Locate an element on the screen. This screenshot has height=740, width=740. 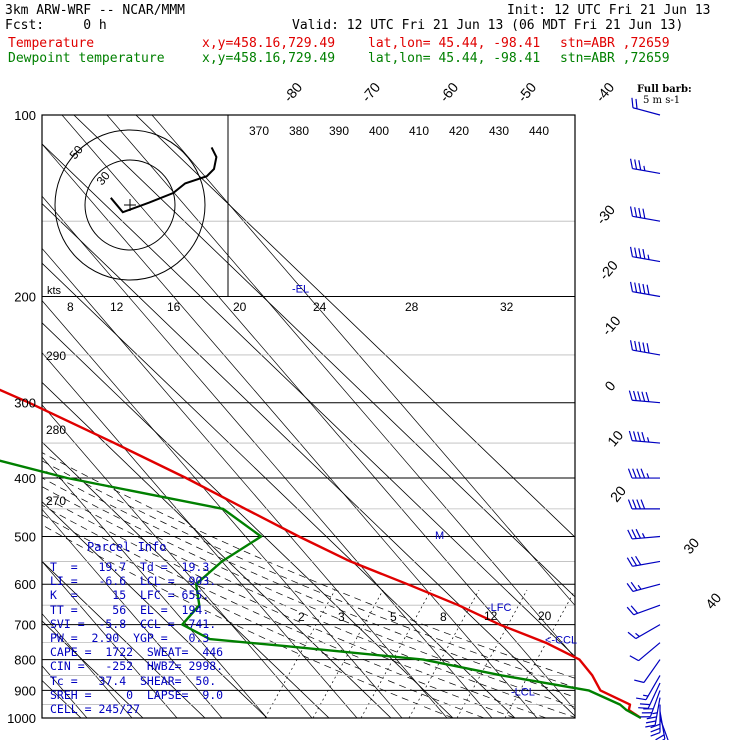
level-marker: -LCL is located at coordinates (523, 692).